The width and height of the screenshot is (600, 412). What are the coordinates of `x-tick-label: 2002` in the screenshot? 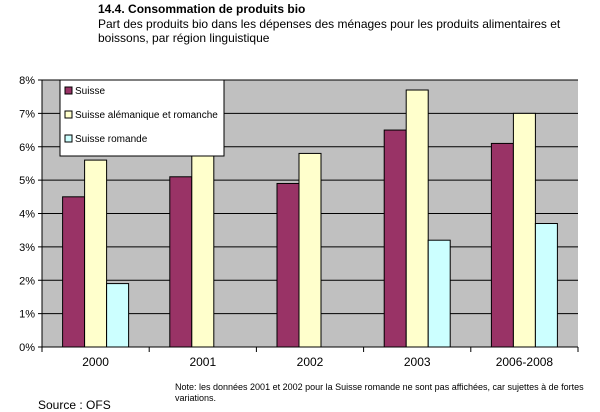 It's located at (310, 362).